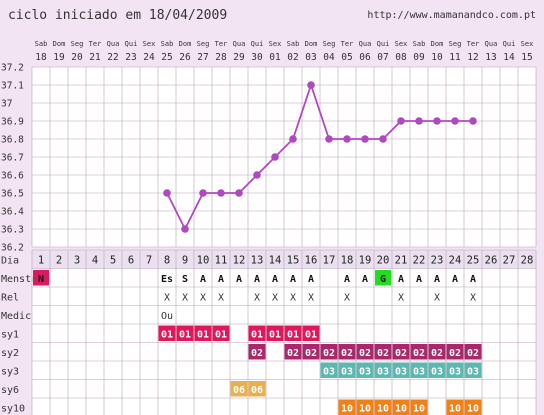  I want to click on day-number: 10, so click(203, 260).